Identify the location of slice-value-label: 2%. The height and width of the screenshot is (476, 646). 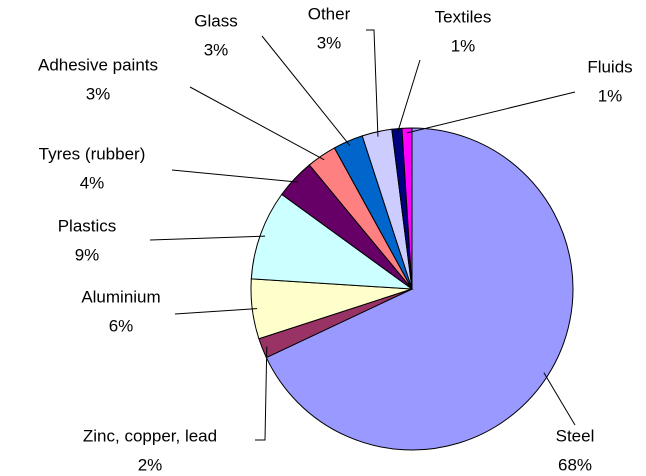
(150, 464).